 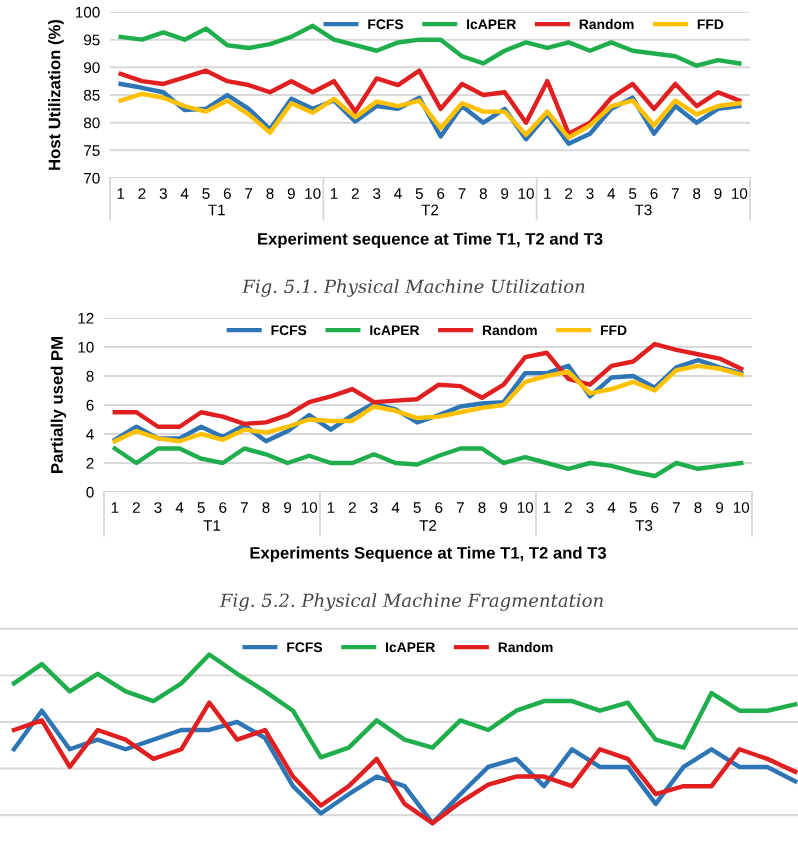 I want to click on text: Fig. 5.1. Physical Machine Utilization, so click(x=413, y=288).